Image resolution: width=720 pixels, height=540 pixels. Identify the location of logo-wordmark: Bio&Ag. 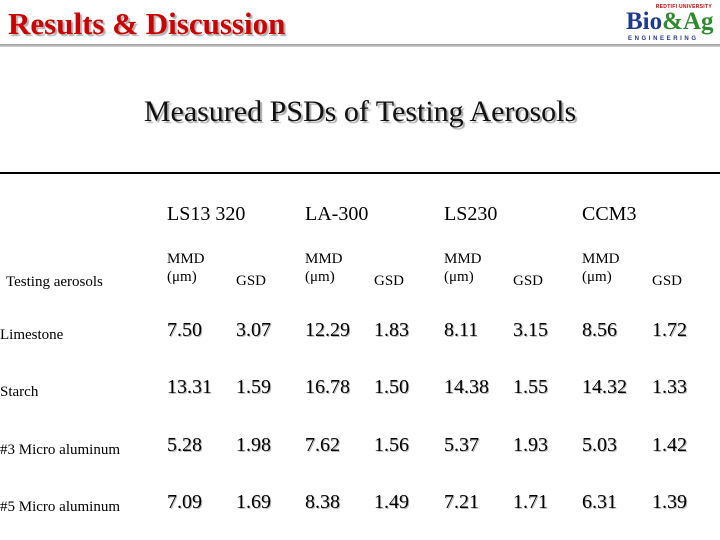
(670, 22).